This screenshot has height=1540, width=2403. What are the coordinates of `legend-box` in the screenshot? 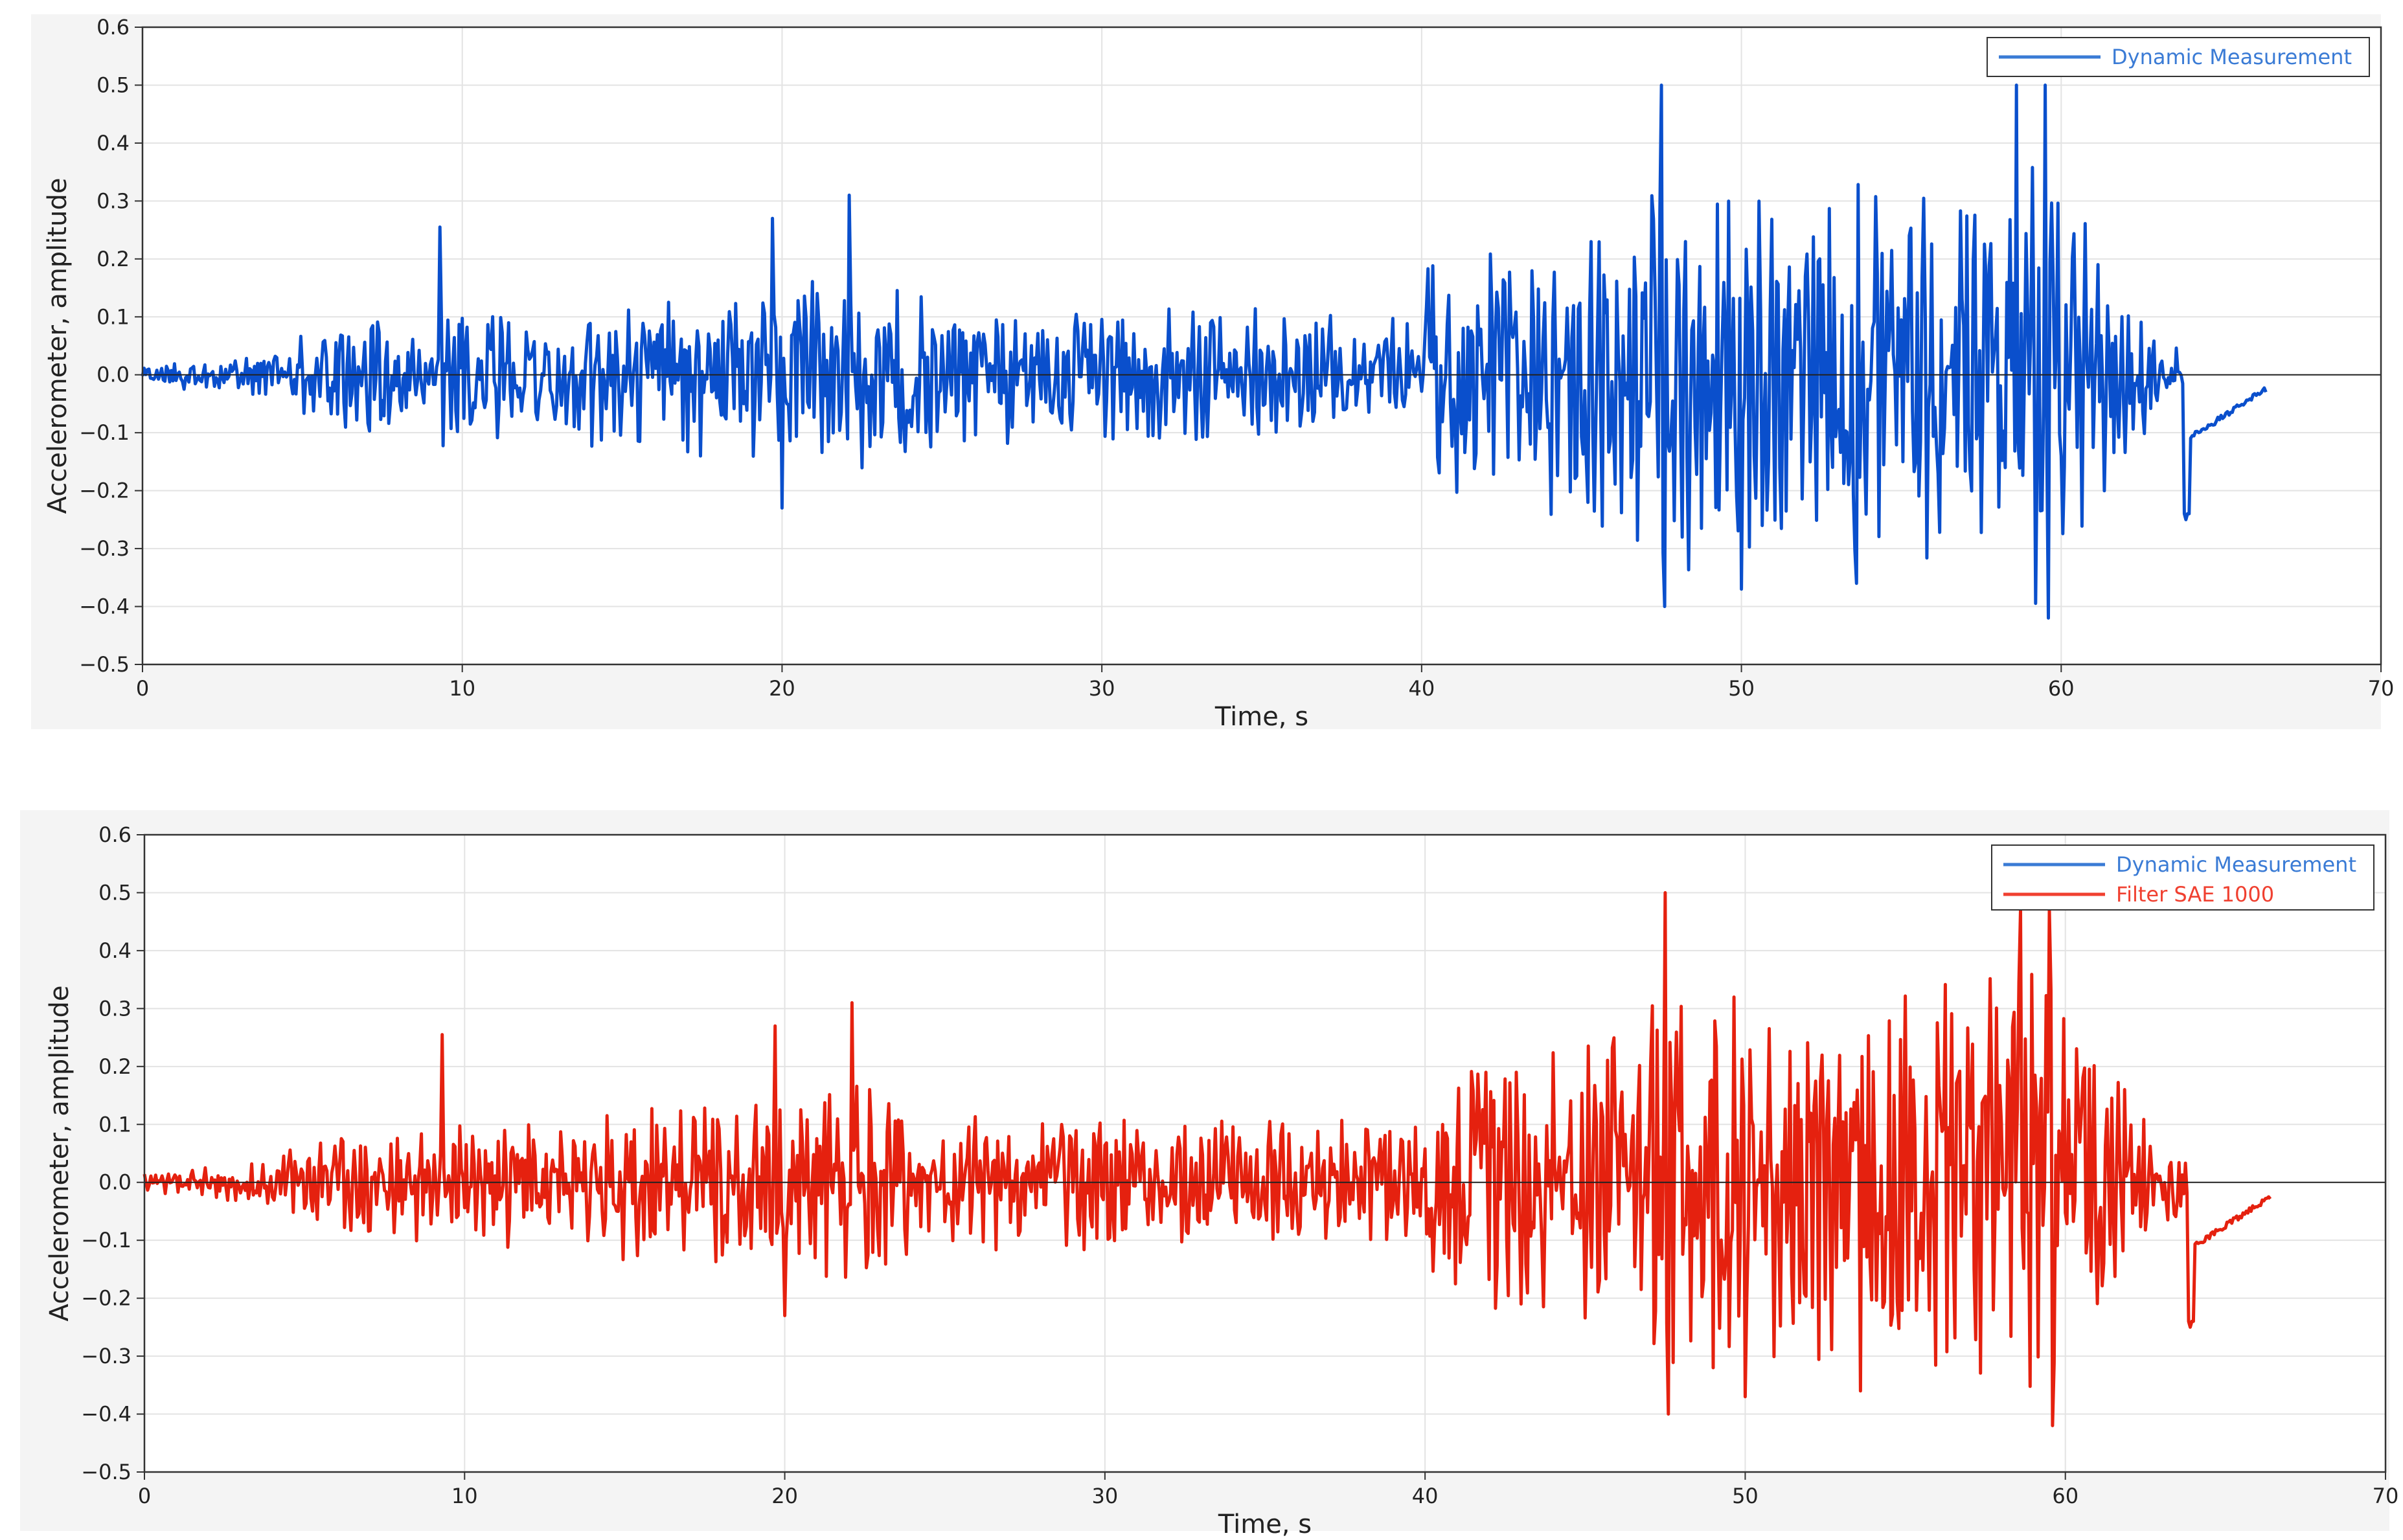 It's located at (2183, 877).